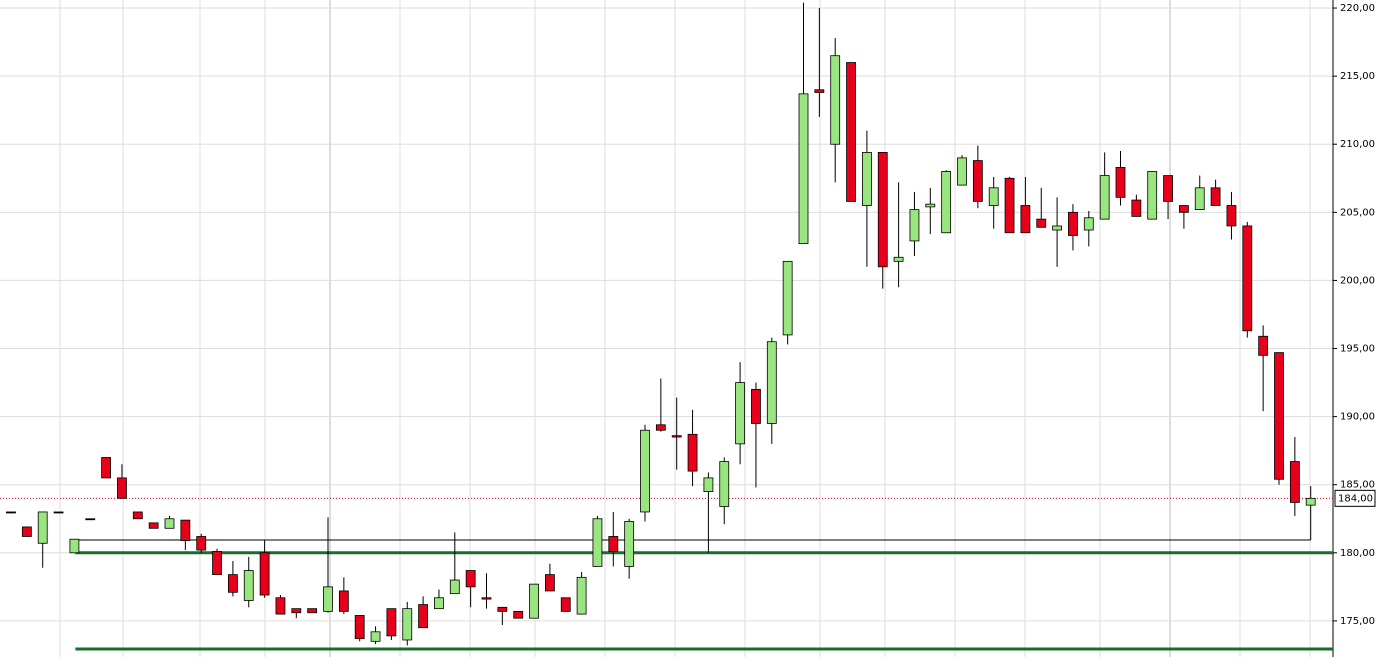 Image resolution: width=1378 pixels, height=657 pixels. What do you see at coordinates (1357, 8) in the screenshot?
I see `y-tick-label: 220,00` at bounding box center [1357, 8].